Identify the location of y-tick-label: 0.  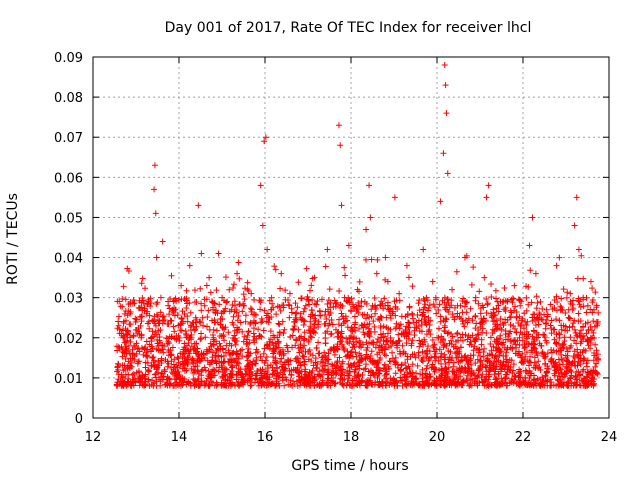
(79, 419).